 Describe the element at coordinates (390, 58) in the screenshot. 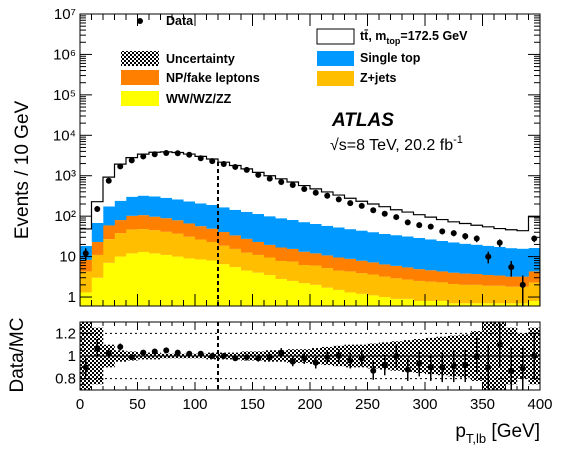

I see `legend-singletop-label: Single top` at that location.